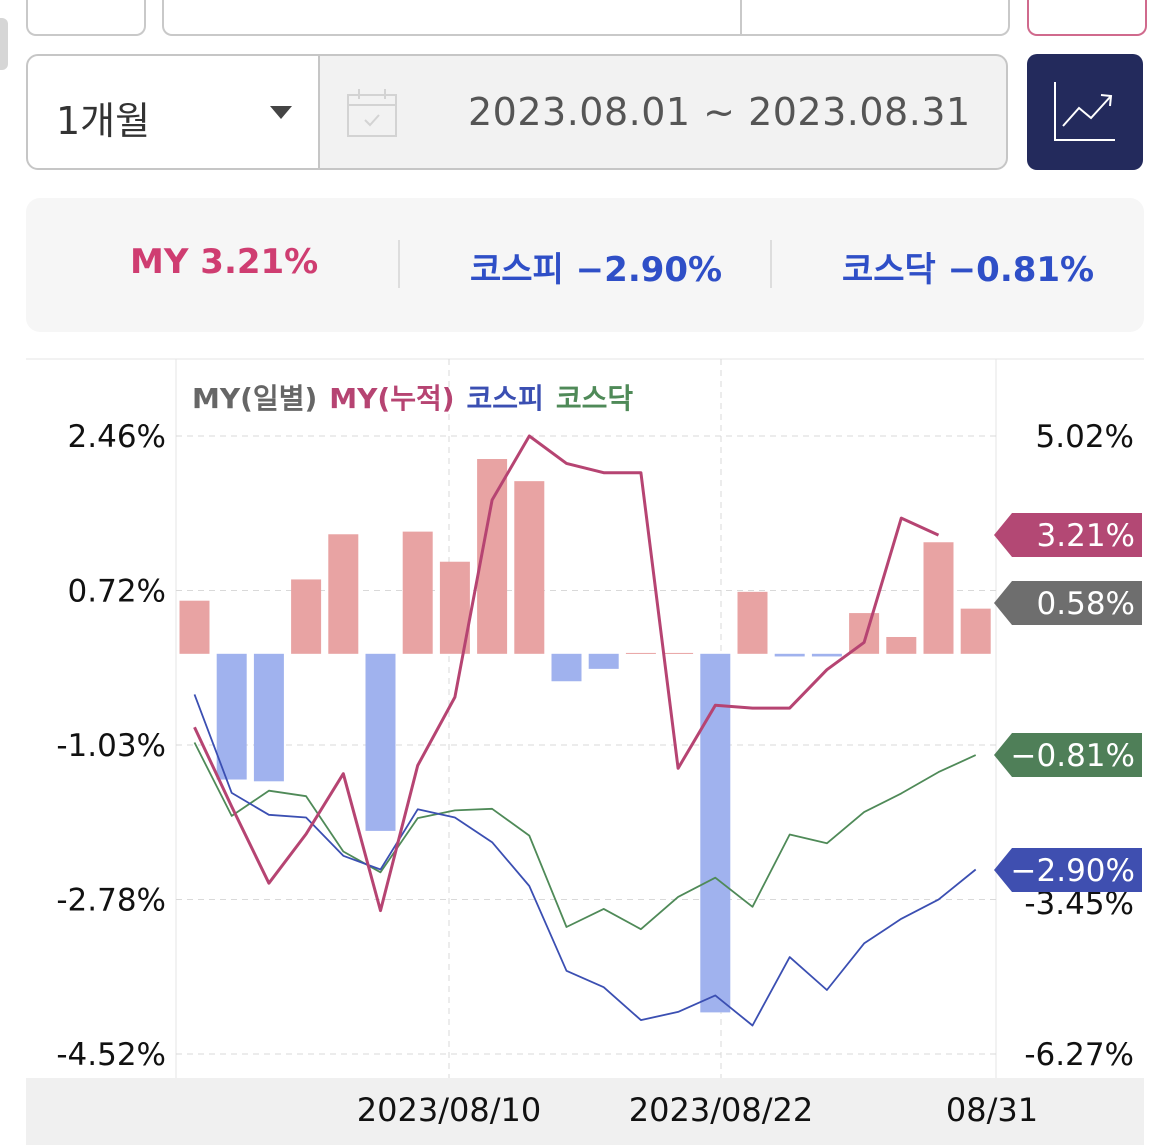 The height and width of the screenshot is (1145, 1170). What do you see at coordinates (111, 901) in the screenshot?
I see `left-tick-label: -2.78%` at bounding box center [111, 901].